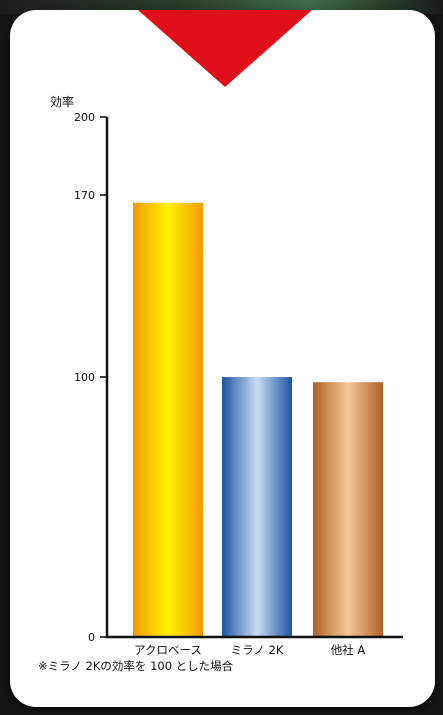 The width and height of the screenshot is (443, 715). Describe the element at coordinates (84, 195) in the screenshot. I see `y-tick-label-170: 170` at that location.